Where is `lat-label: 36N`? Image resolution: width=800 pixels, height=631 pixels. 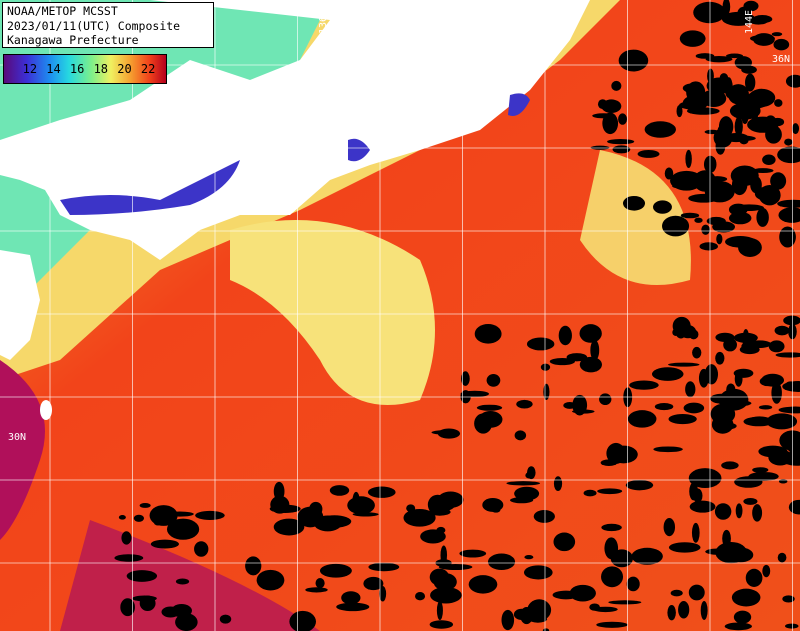 lat-label: 36N is located at coordinates (781, 59).